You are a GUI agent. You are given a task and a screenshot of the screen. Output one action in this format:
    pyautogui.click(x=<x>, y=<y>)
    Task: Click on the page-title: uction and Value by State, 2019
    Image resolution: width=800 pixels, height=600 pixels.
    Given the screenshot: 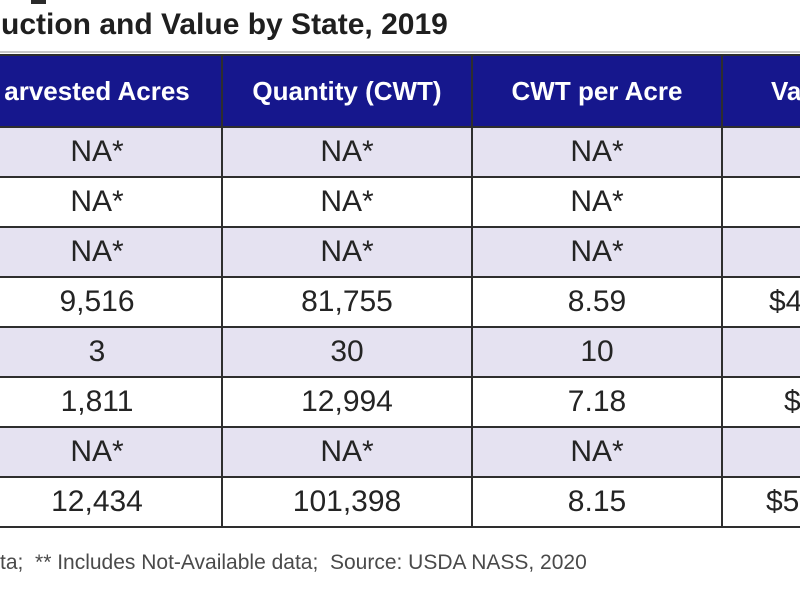 What is the action you would take?
    pyautogui.click(x=224, y=24)
    